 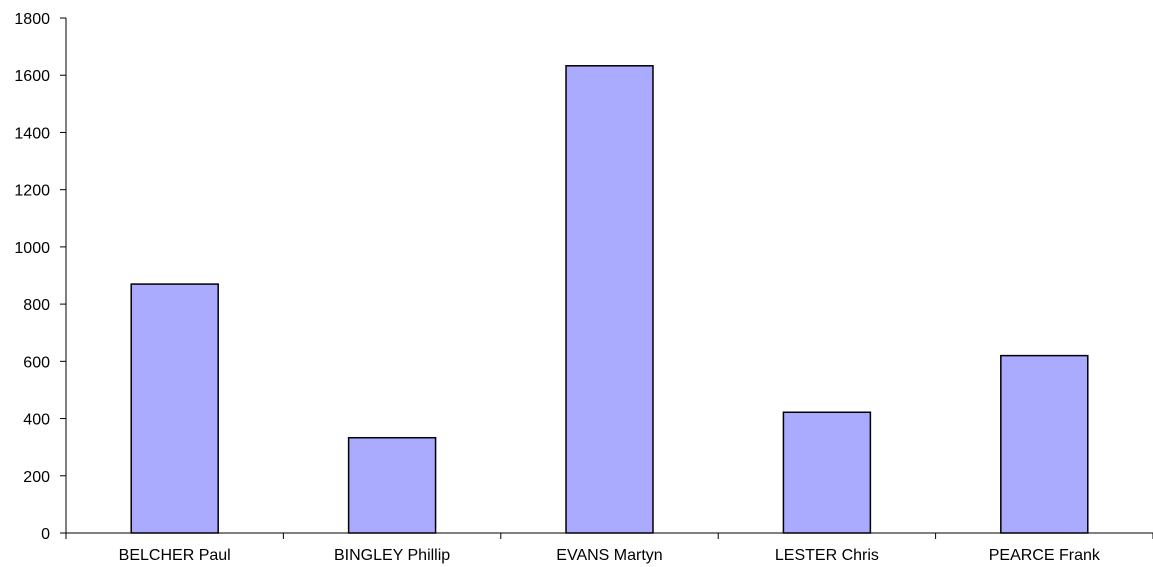 What do you see at coordinates (32, 133) in the screenshot?
I see `y-tick-label: 1400` at bounding box center [32, 133].